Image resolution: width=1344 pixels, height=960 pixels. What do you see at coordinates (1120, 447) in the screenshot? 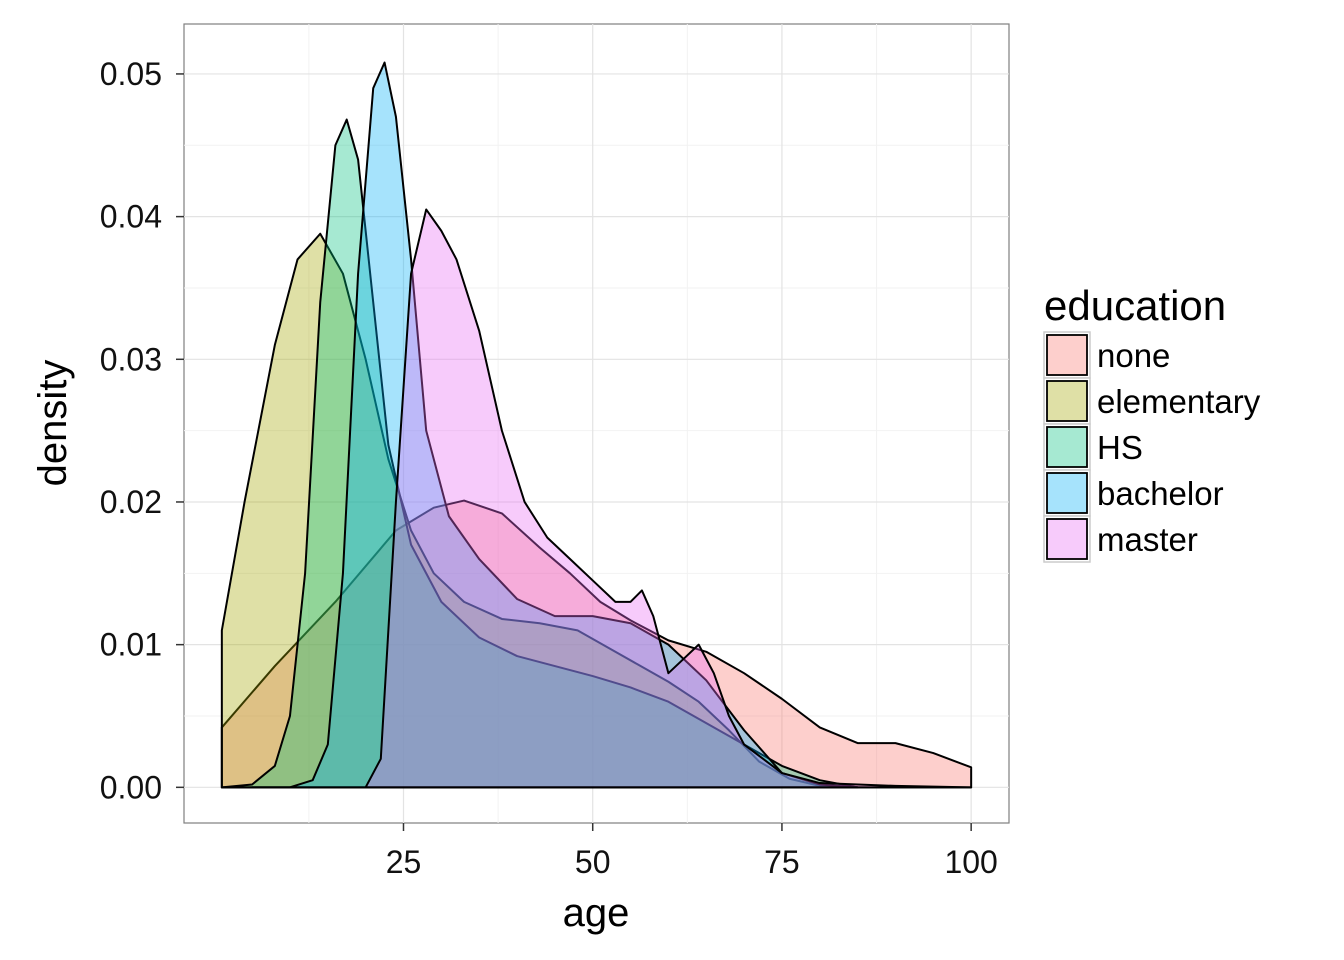
I see `legend-label: HS` at bounding box center [1120, 447].